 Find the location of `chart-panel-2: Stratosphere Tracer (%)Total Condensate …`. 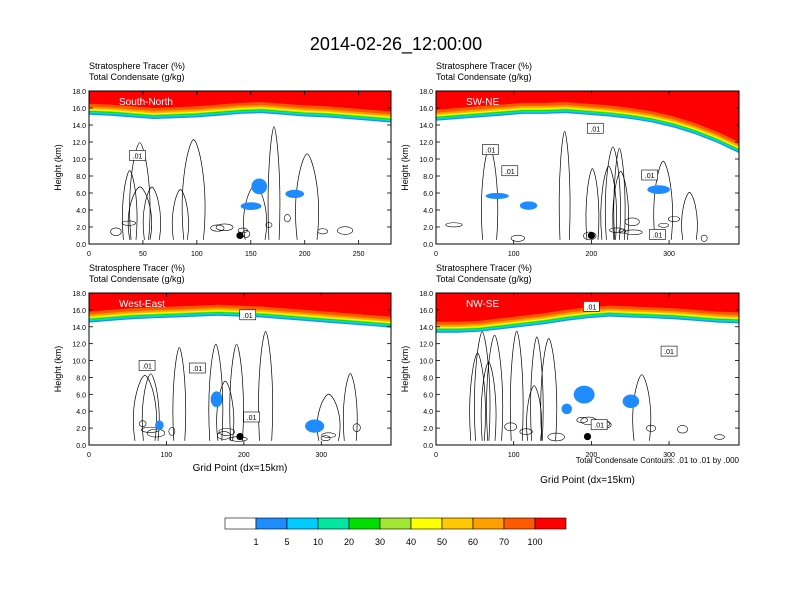

chart-panel-2: Stratosphere Tracer (%)Total Condensate … is located at coordinates (570, 159).